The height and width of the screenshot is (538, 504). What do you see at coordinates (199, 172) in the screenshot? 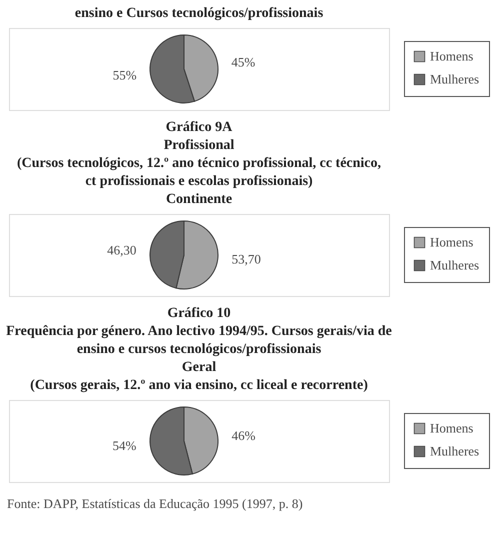
I see `chart-subtitle: Profissional (Cursos tecnológicos, 12.º ano técnico profissional, cc técnico, ct profissionais e escolas profissionais) Continente` at bounding box center [199, 172].